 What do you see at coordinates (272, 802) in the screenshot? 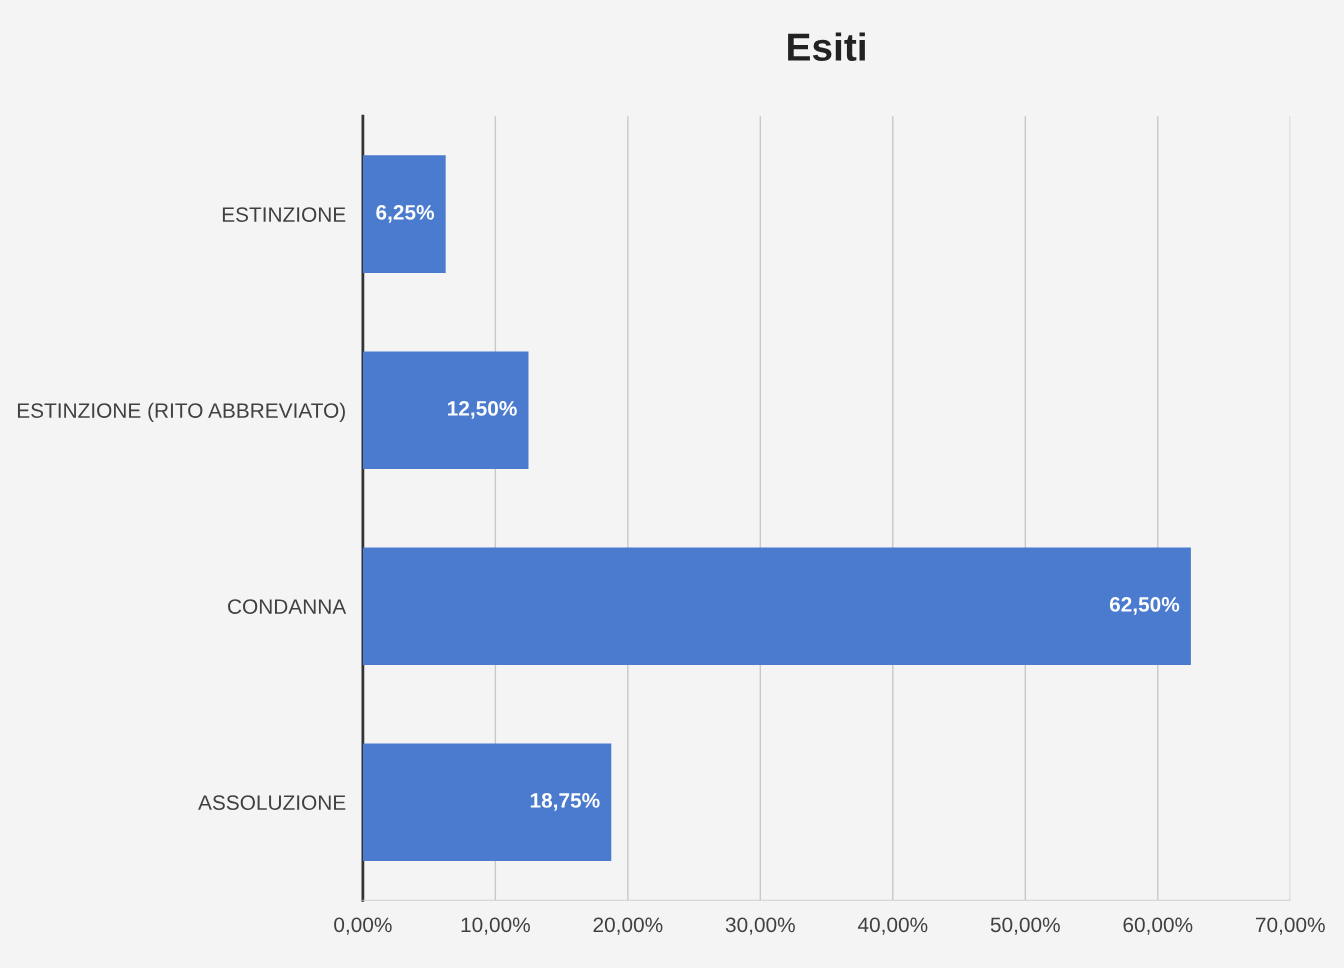
I see `y-tick-label: ASSOLUZIONE` at bounding box center [272, 802].